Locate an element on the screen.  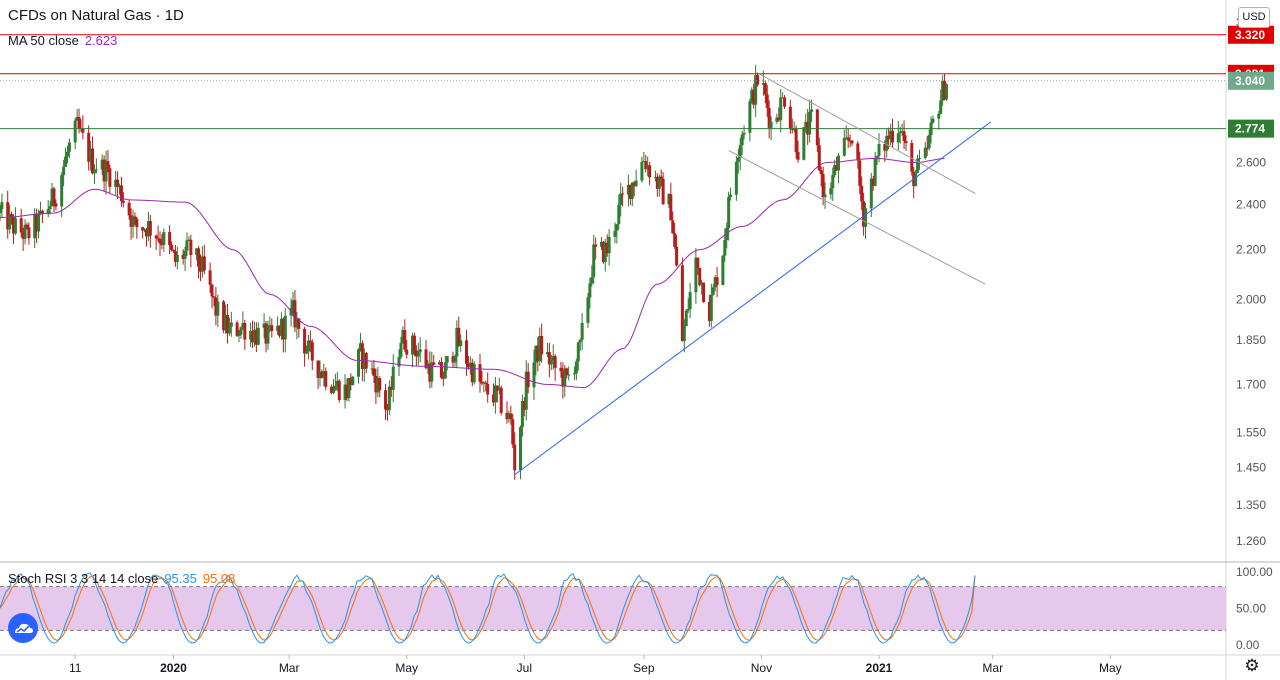
currency-button: USD is located at coordinates (1254, 17).